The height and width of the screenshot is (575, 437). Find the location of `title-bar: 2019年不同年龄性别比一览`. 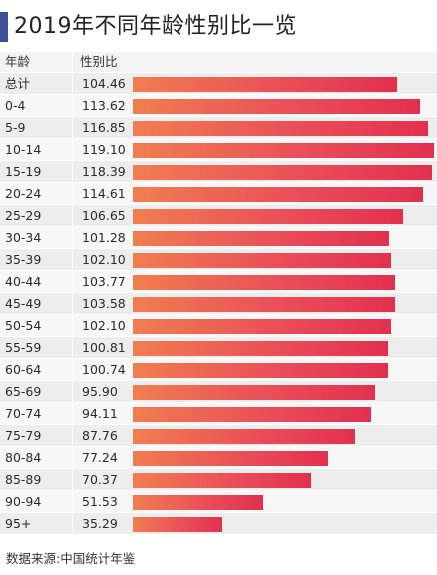

title-bar: 2019年不同年龄性别比一览 is located at coordinates (218, 27).